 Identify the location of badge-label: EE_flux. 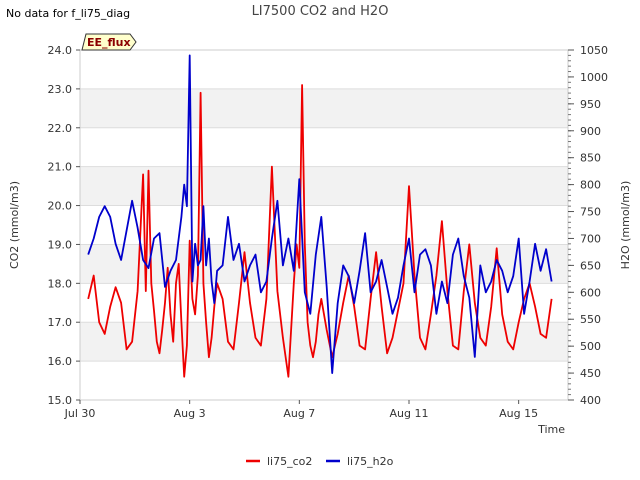
(109, 42).